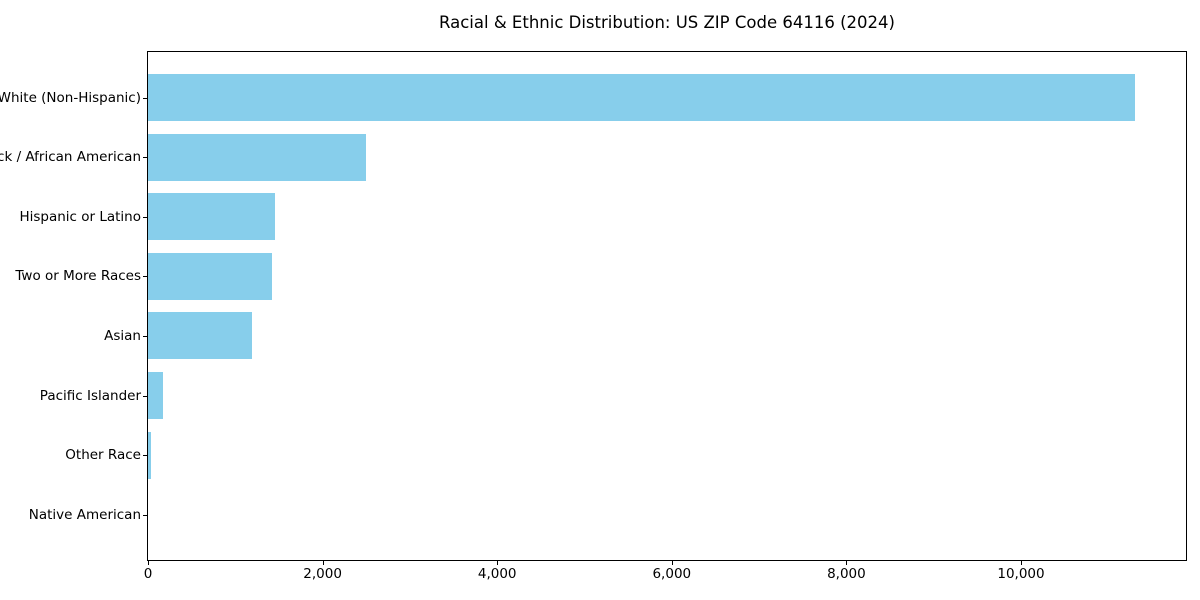 This screenshot has height=600, width=1200. I want to click on x-tick-label: 2,000, so click(322, 574).